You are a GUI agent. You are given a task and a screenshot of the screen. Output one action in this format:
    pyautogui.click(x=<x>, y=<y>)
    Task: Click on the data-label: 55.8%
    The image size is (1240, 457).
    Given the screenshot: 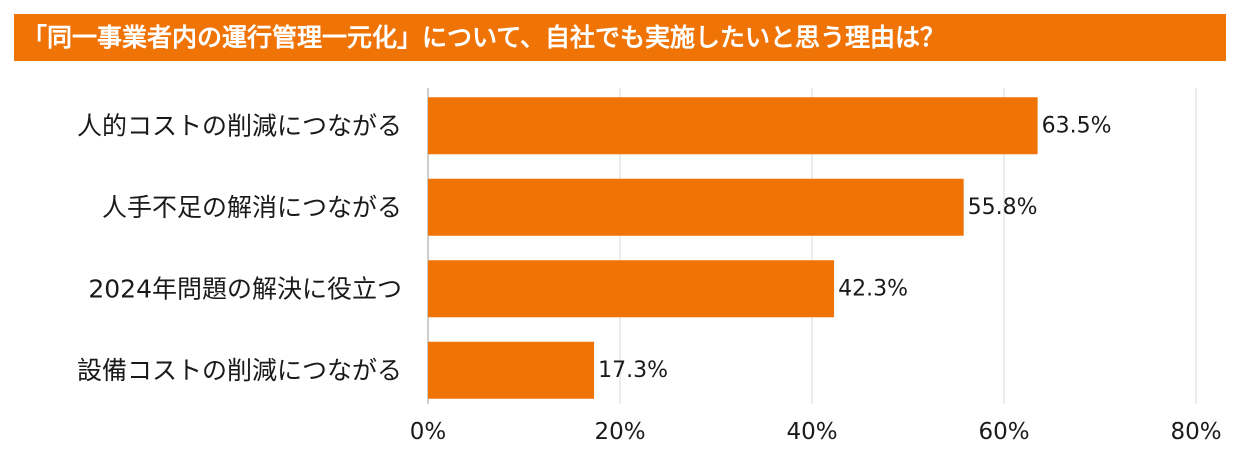 What is the action you would take?
    pyautogui.click(x=1003, y=207)
    